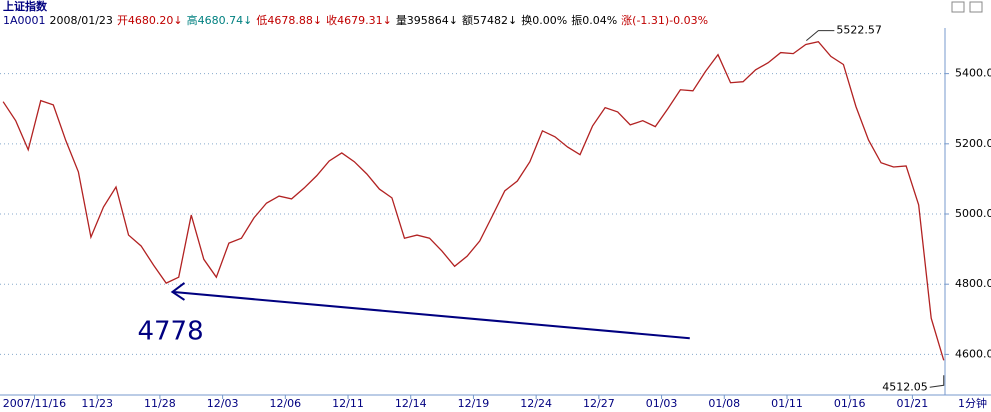 Image resolution: width=991 pixels, height=412 pixels. I want to click on index-title: 上证指数, so click(25, 6).